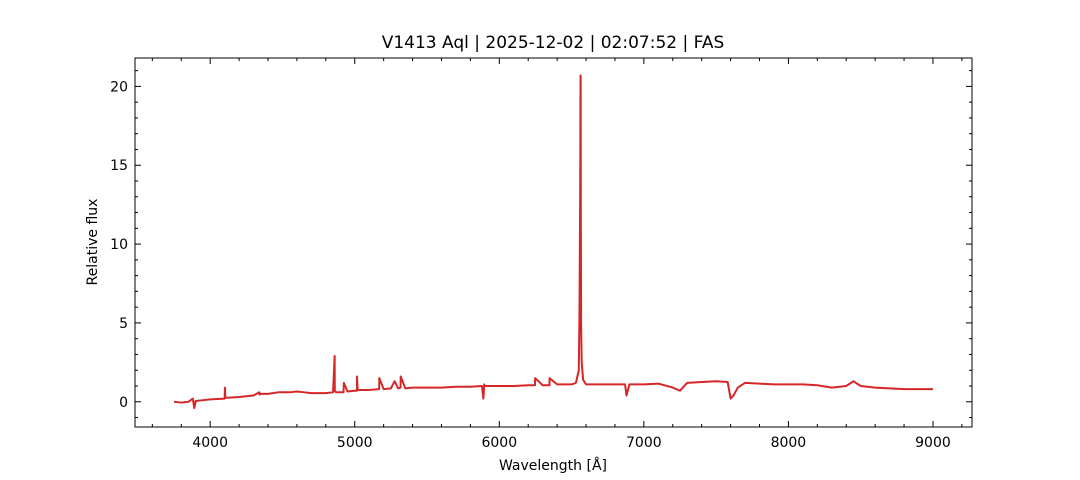  What do you see at coordinates (789, 443) in the screenshot?
I see `x-tick-label: 8000` at bounding box center [789, 443].